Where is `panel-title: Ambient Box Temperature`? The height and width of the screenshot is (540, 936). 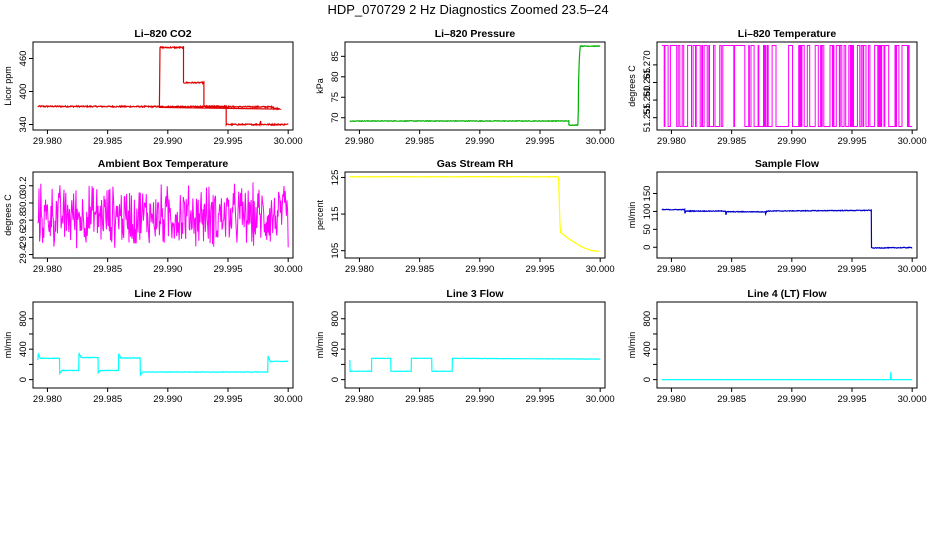 panel-title: Ambient Box Temperature is located at coordinates (163, 164).